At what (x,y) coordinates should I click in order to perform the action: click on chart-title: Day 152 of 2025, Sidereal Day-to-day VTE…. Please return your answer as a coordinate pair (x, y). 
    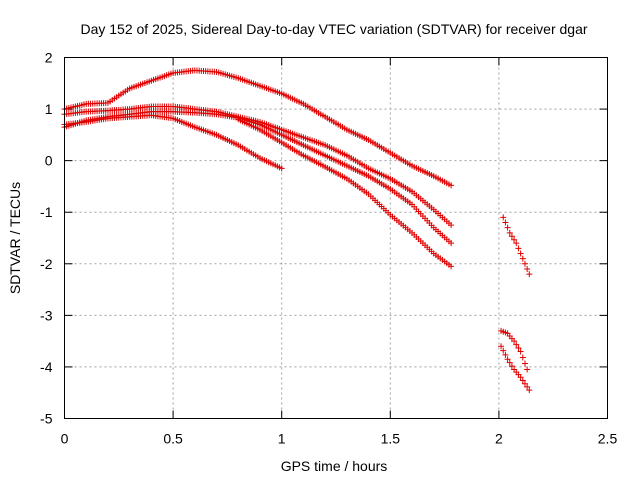
    Looking at the image, I should click on (333, 29).